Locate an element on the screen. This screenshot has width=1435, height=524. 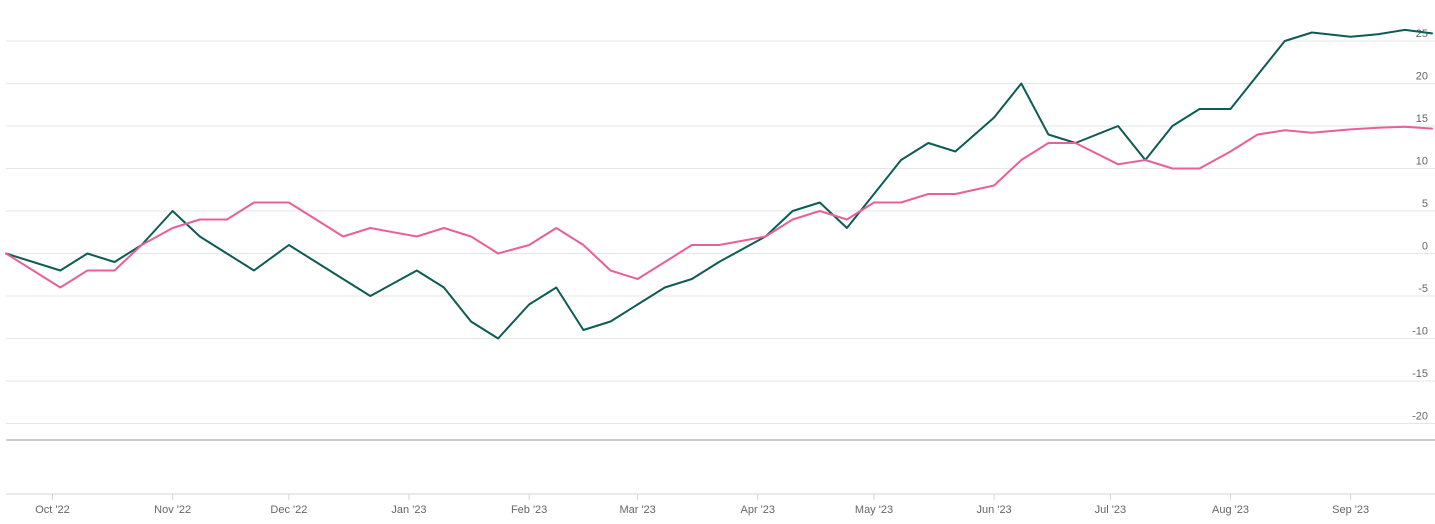
x-tick-label: Apr '23 is located at coordinates (757, 510).